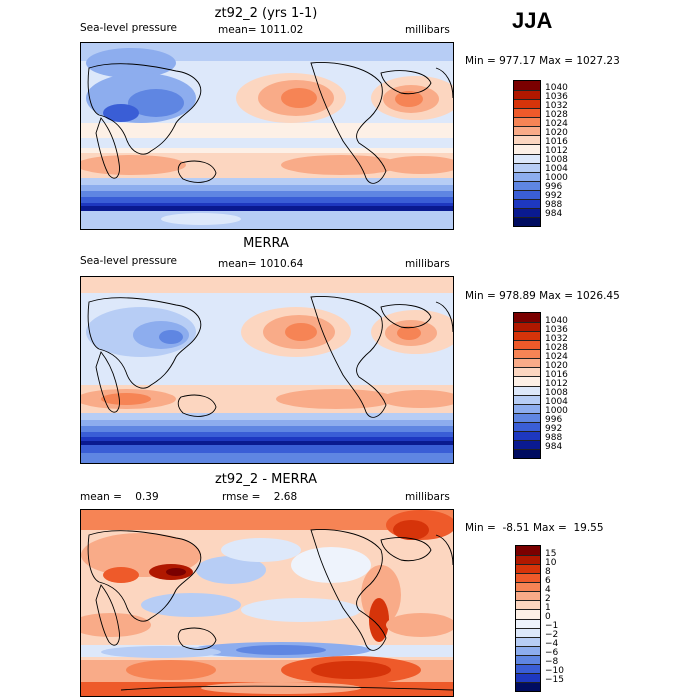  I want to click on panel-3-map-field, so click(267, 603).